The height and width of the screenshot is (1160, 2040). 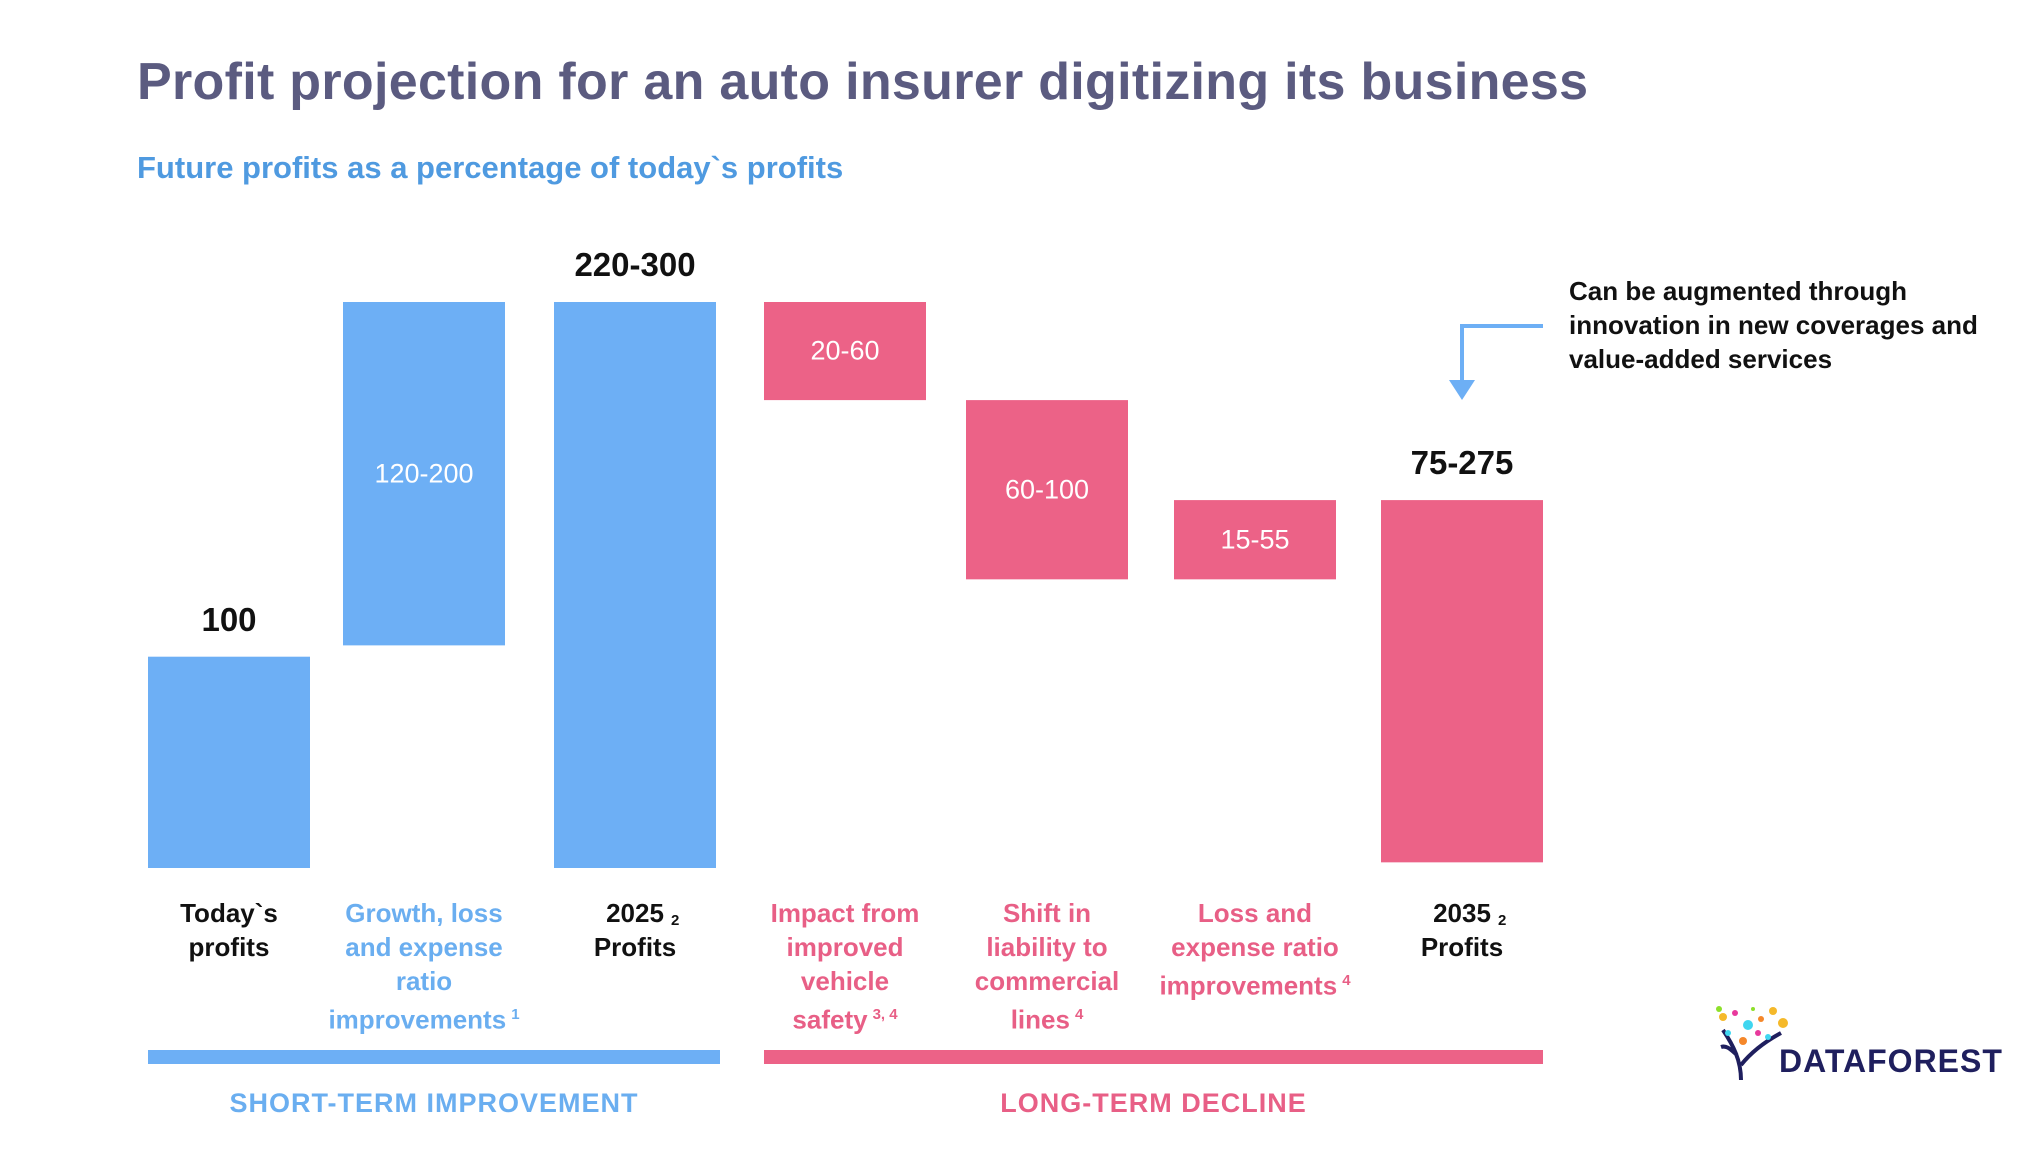 I want to click on long-term-band, so click(x=1153, y=1057).